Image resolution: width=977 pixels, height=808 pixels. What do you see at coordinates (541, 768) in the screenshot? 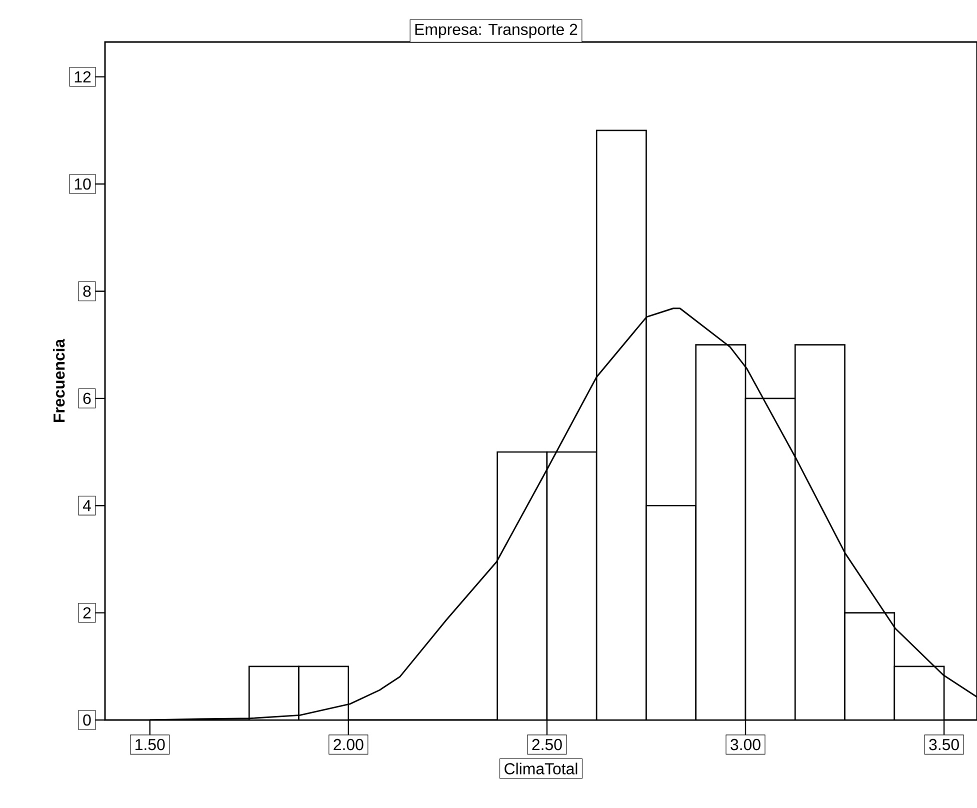
I see `x-axis-title: ClimaTotal` at bounding box center [541, 768].